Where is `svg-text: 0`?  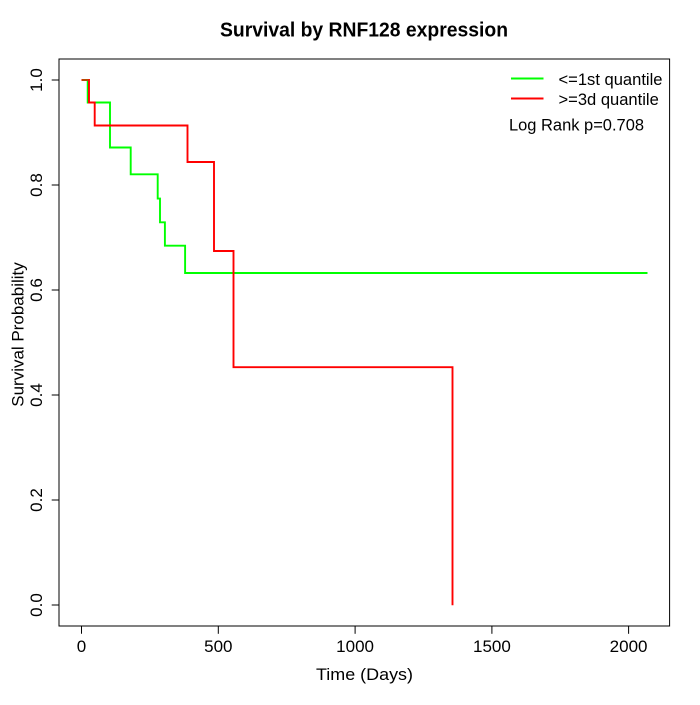 svg-text: 0 is located at coordinates (81, 646).